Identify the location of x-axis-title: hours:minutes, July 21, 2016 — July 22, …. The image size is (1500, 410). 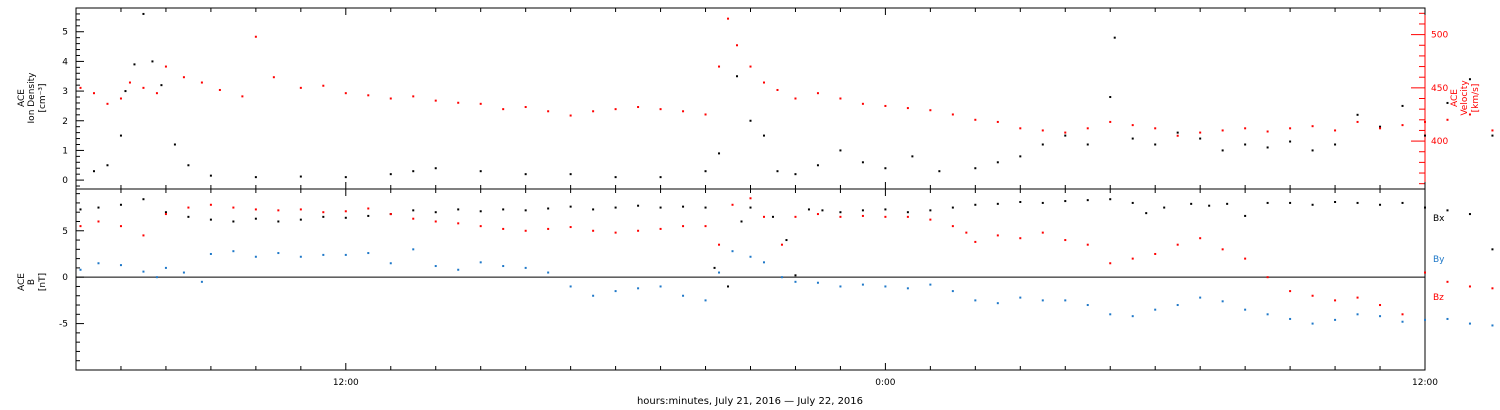
(750, 401).